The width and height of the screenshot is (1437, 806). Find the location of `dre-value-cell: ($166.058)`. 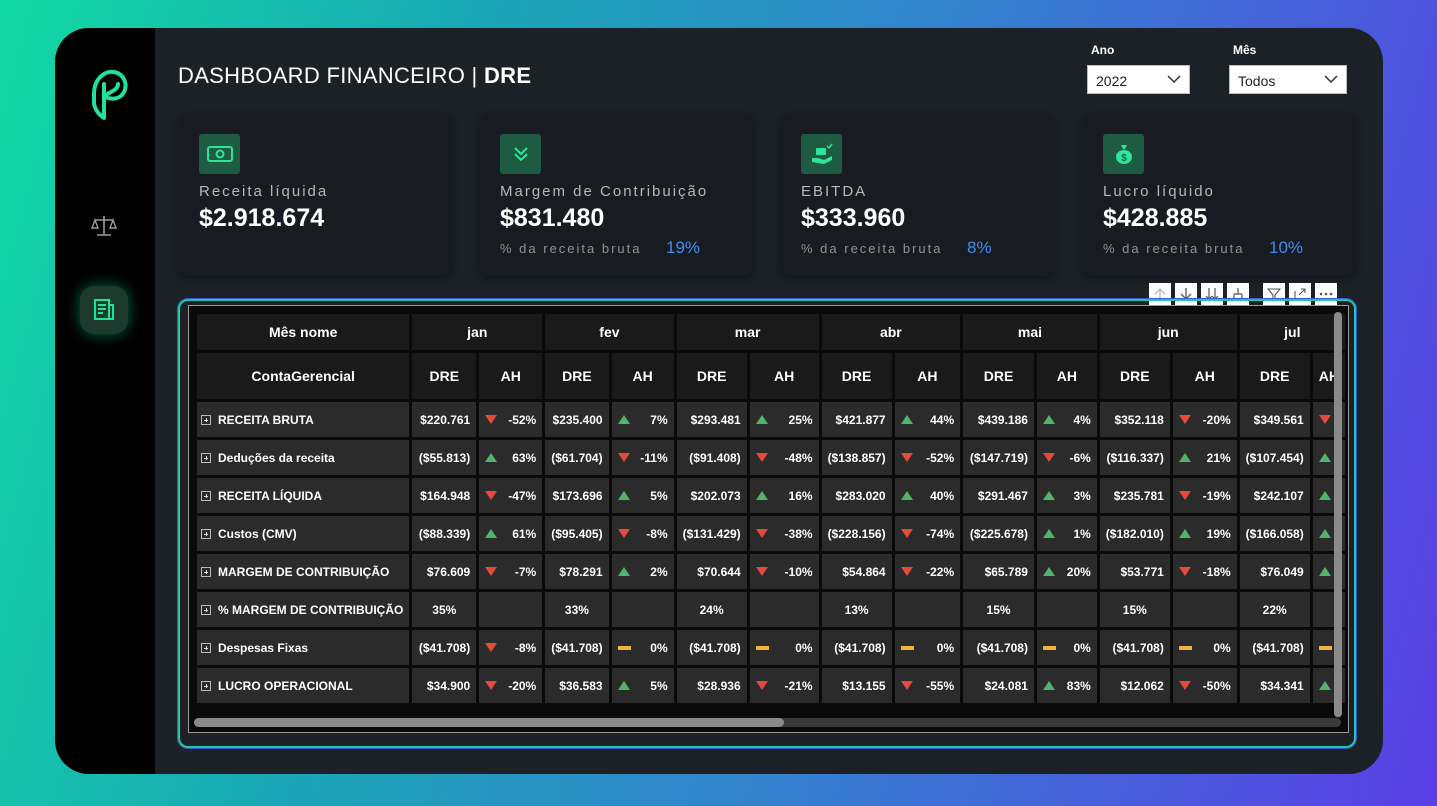

dre-value-cell: ($166.058) is located at coordinates (1274, 533).